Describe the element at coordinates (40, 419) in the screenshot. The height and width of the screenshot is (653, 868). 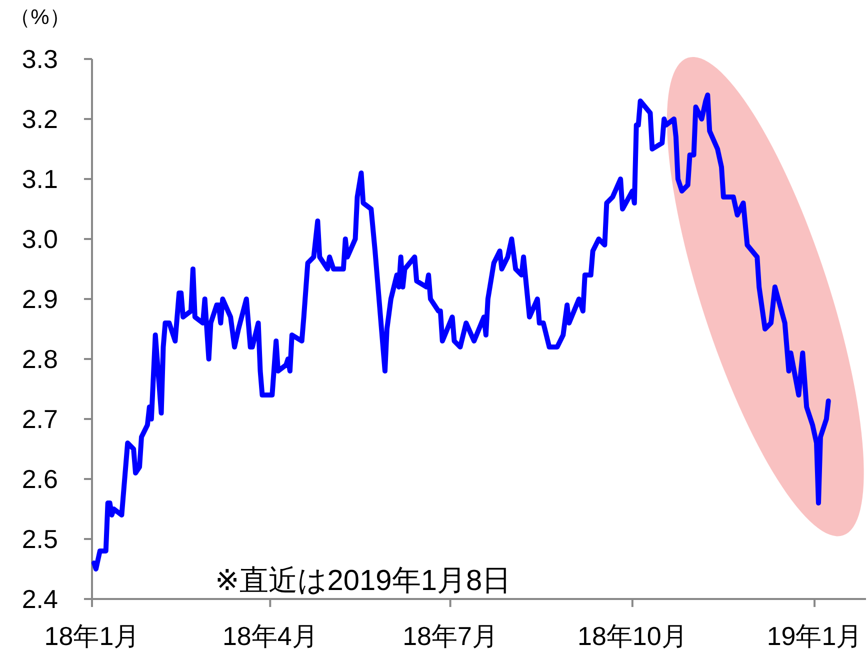
I see `y-tick-label: 2.7` at that location.